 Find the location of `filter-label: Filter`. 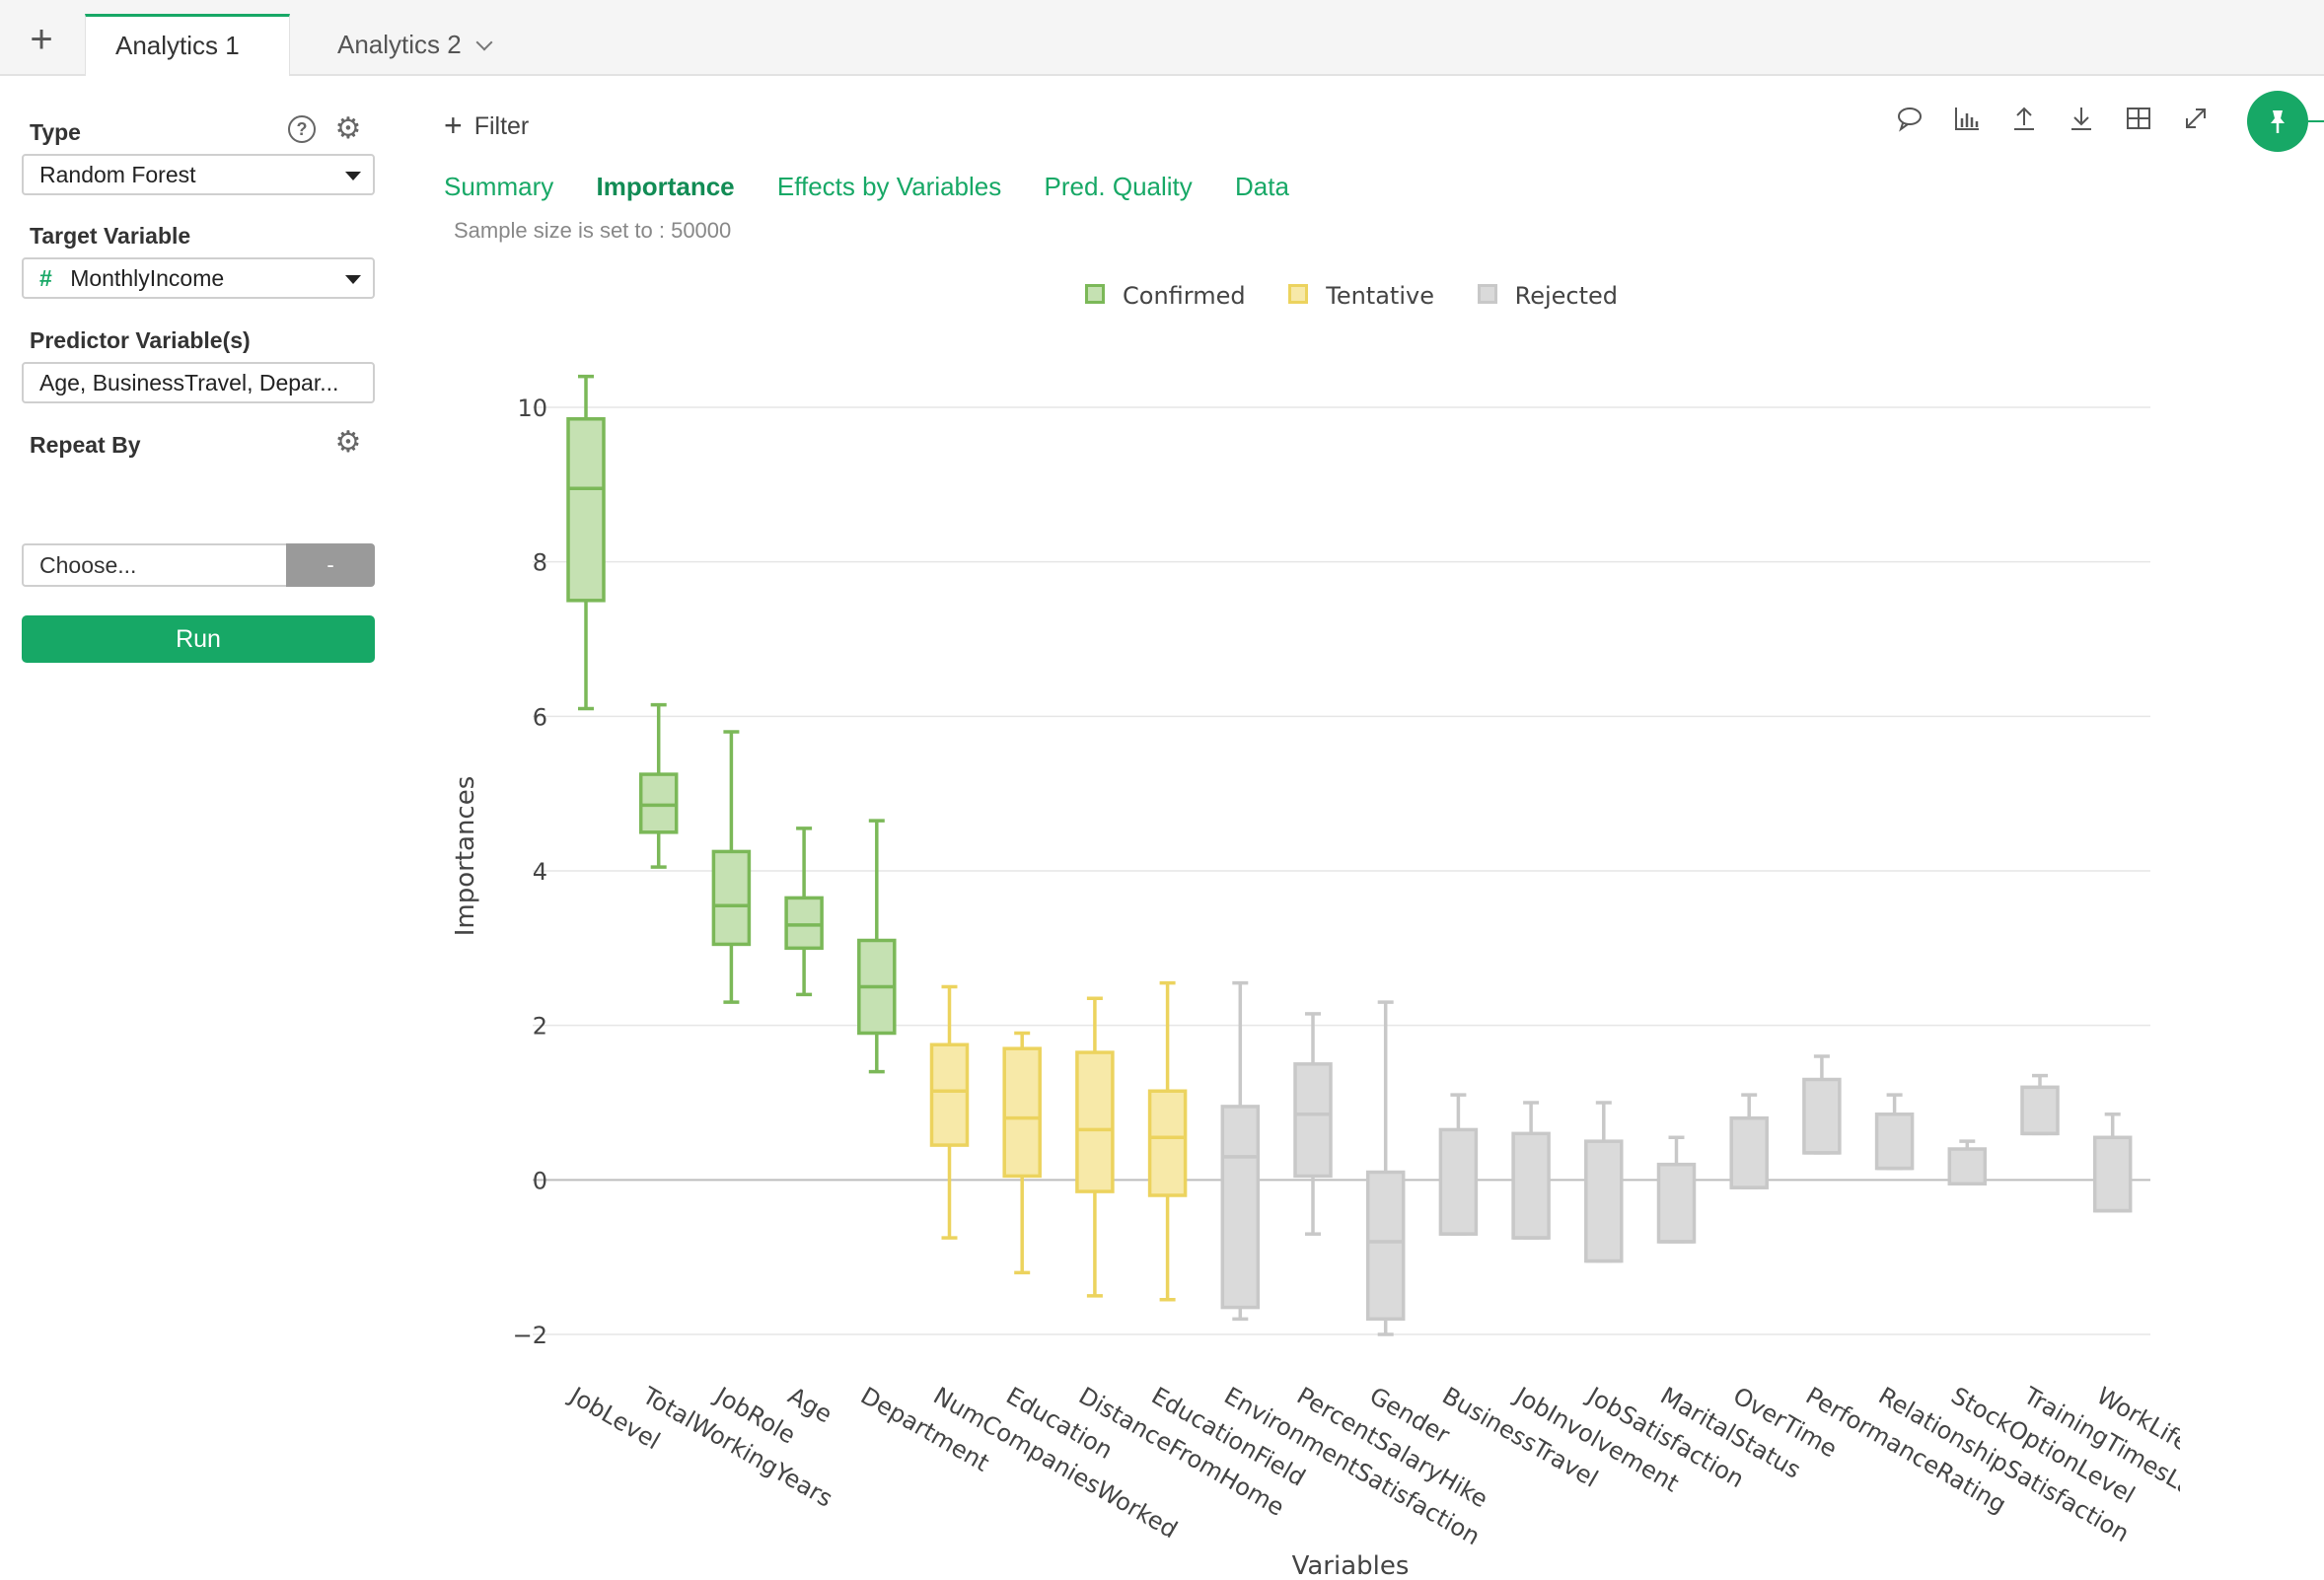

filter-label: Filter is located at coordinates (501, 126).